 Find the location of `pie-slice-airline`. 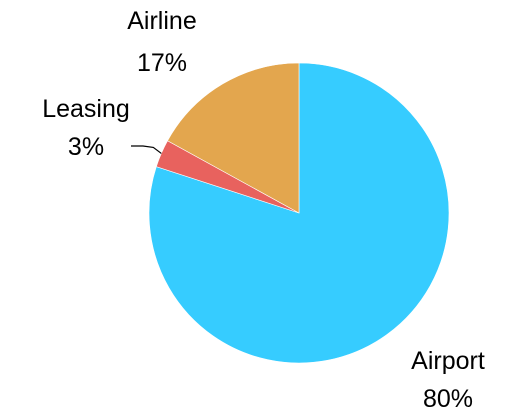

pie-slice-airline is located at coordinates (233, 138).